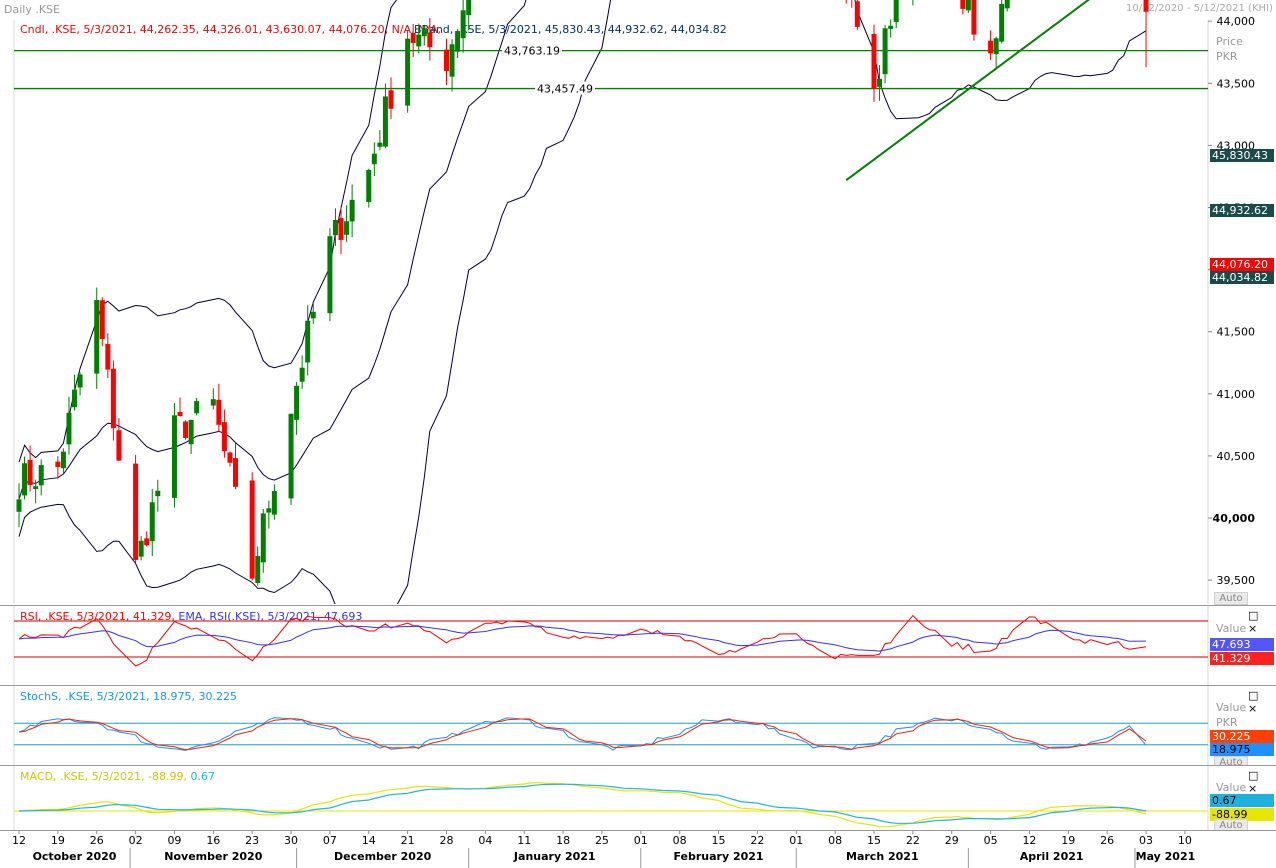 The width and height of the screenshot is (1276, 868). Describe the element at coordinates (1229, 41) in the screenshot. I see `price-axis-title: Price` at that location.